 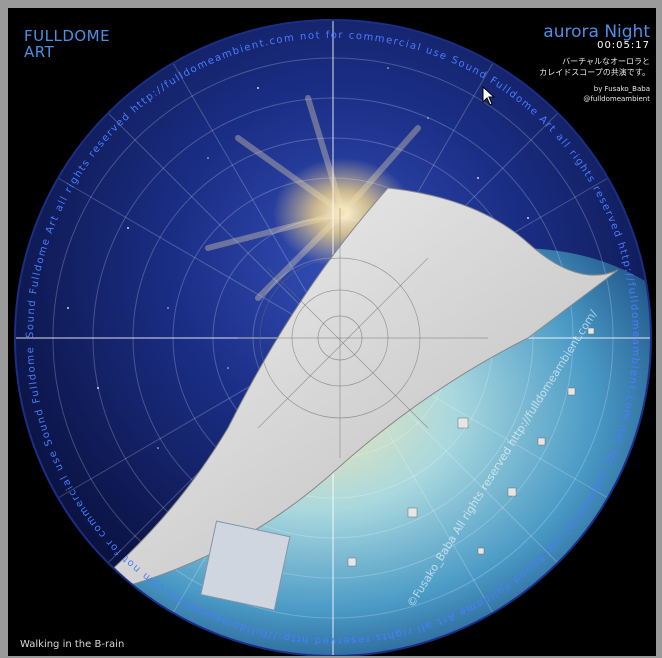 What do you see at coordinates (489, 96) in the screenshot?
I see `mouse-pointer-icon` at bounding box center [489, 96].